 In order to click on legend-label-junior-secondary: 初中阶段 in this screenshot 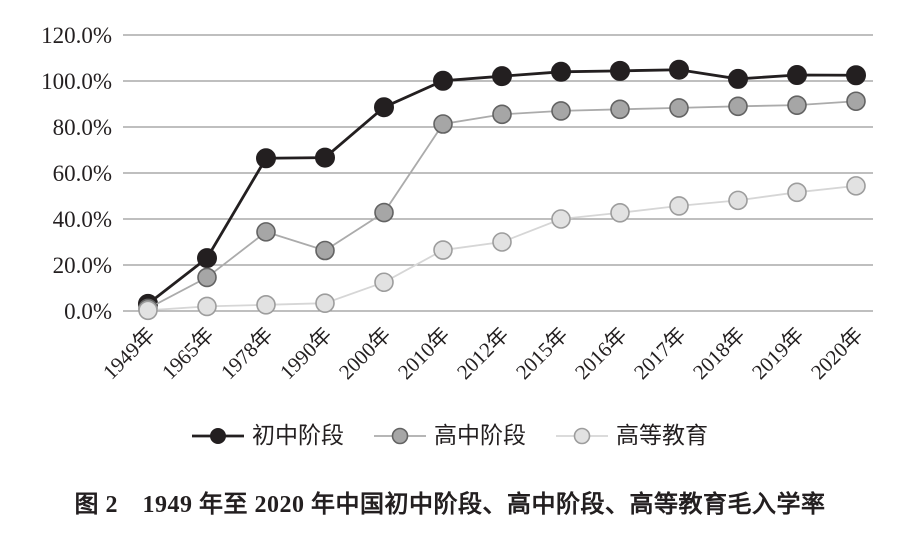, I will do `click(298, 435)`.